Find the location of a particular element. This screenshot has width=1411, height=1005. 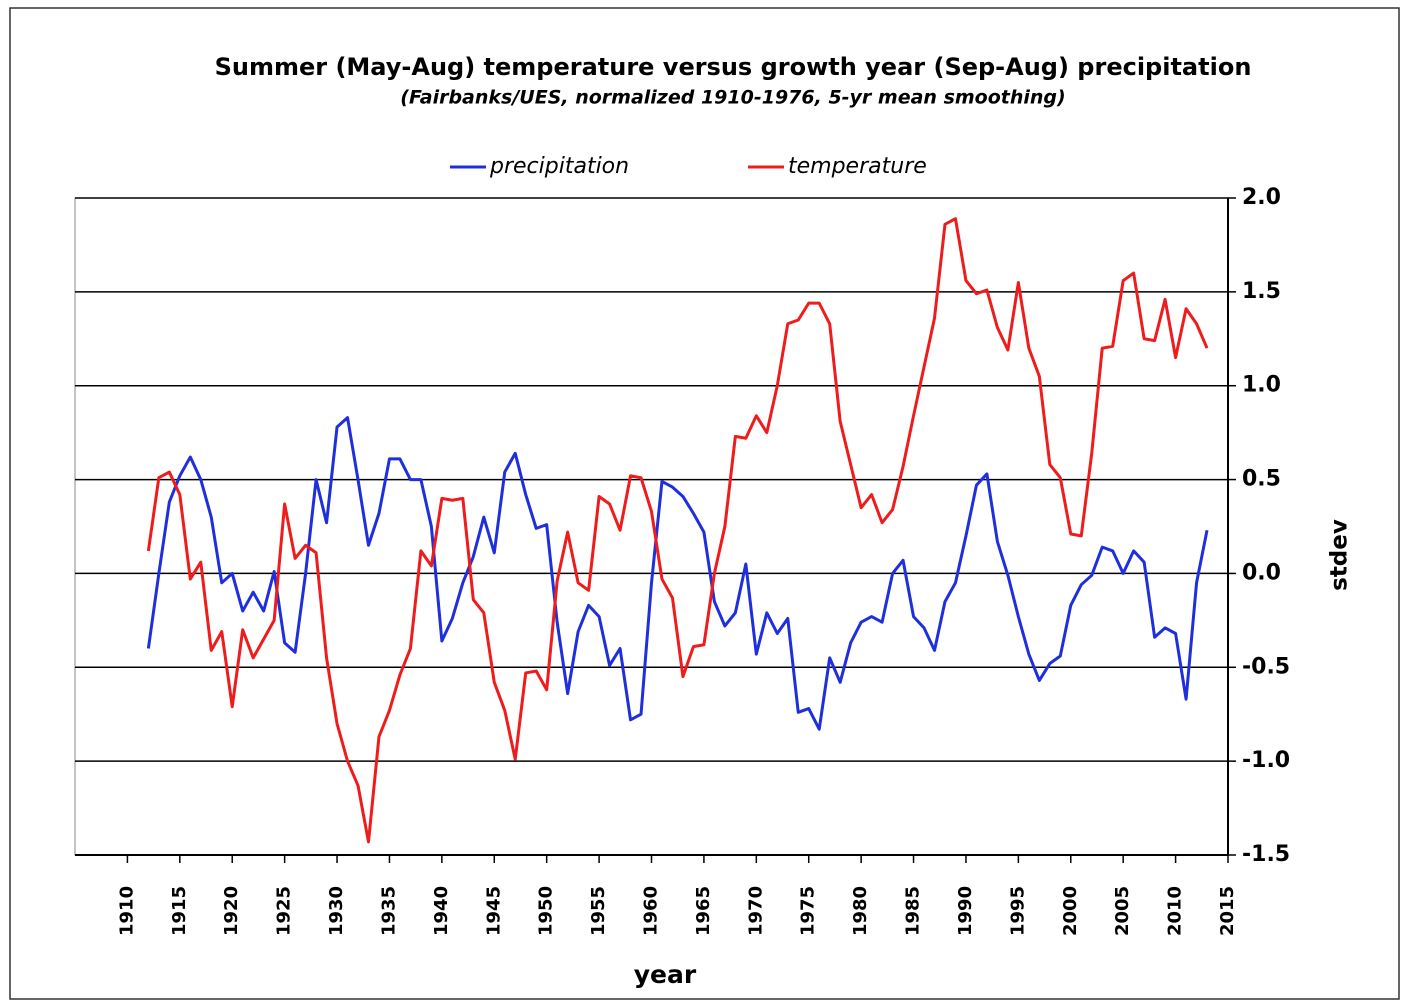

x-tick-label: 1925 is located at coordinates (284, 911).